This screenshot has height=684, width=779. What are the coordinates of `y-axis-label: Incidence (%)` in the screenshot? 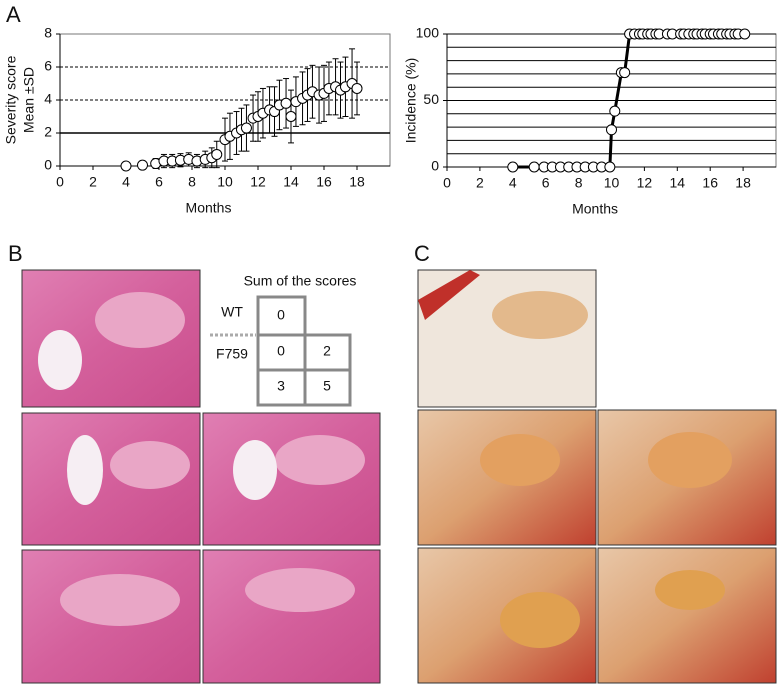 It's located at (411, 101).